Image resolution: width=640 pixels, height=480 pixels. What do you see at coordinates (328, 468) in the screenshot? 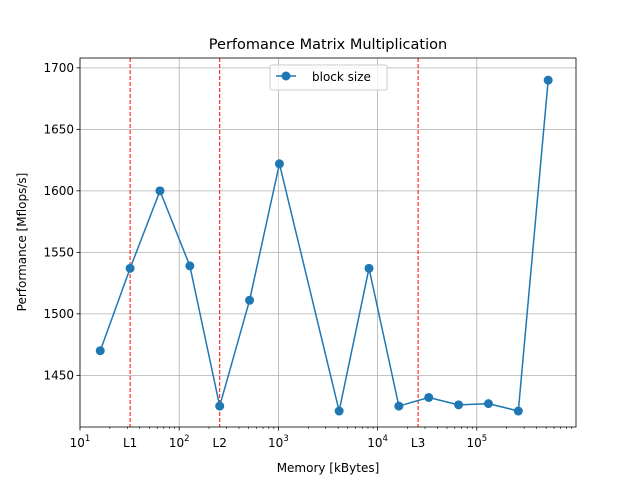
I see `x-axis-label: Memory [kBytes]` at bounding box center [328, 468].